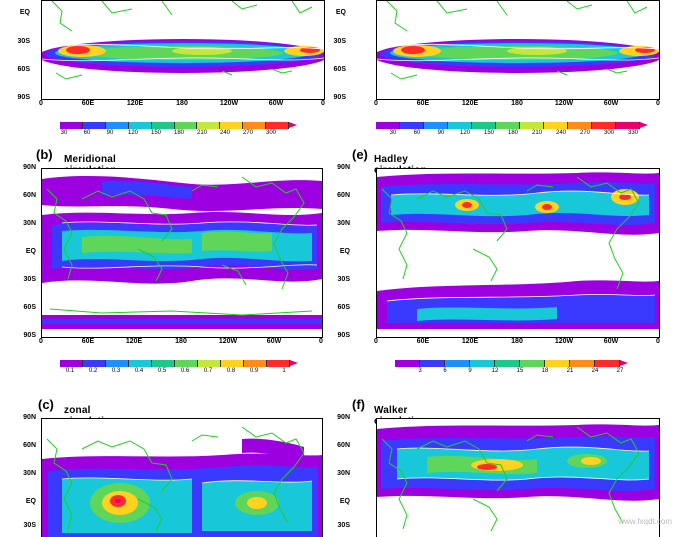  What do you see at coordinates (470, 371) in the screenshot?
I see `colorbar-label: 9` at bounding box center [470, 371].